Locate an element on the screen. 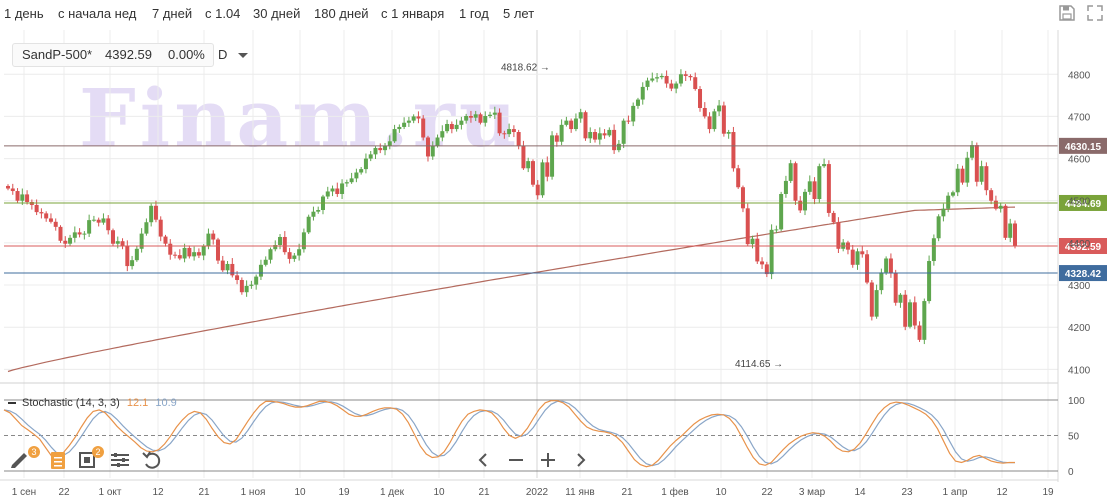 This screenshot has width=1108, height=503. instrument-price: 4392.59 is located at coordinates (128, 54).